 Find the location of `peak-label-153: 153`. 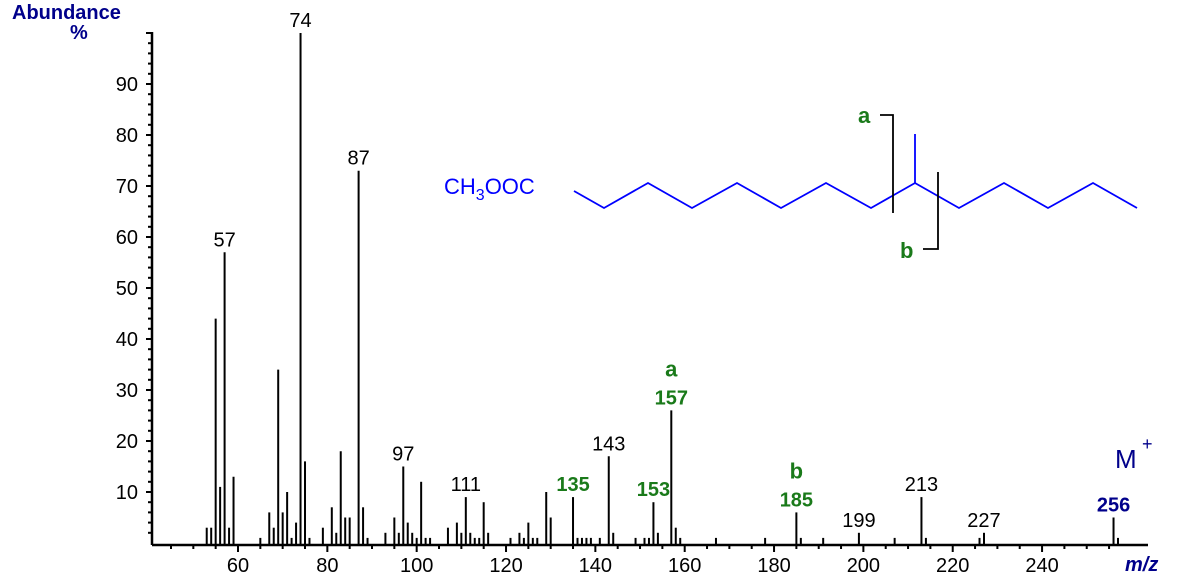

peak-label-153: 153 is located at coordinates (653, 490).